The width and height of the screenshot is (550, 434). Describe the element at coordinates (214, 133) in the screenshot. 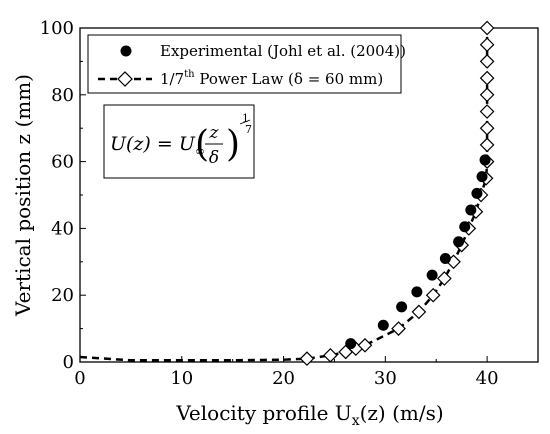

I see `equation-frac-num: z` at that location.